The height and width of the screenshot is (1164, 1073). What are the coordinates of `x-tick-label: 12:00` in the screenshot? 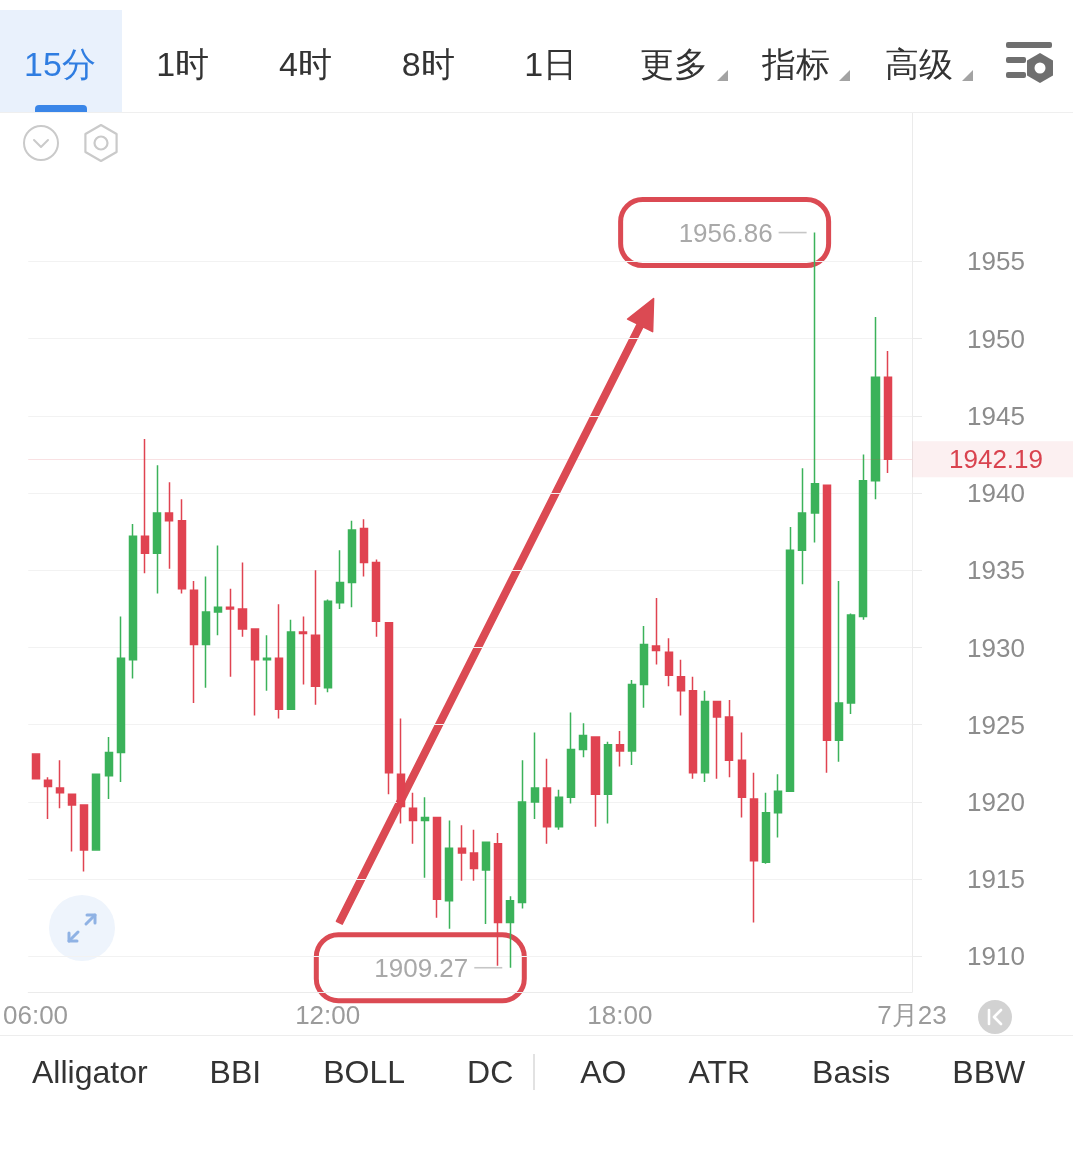 It's located at (328, 1015).